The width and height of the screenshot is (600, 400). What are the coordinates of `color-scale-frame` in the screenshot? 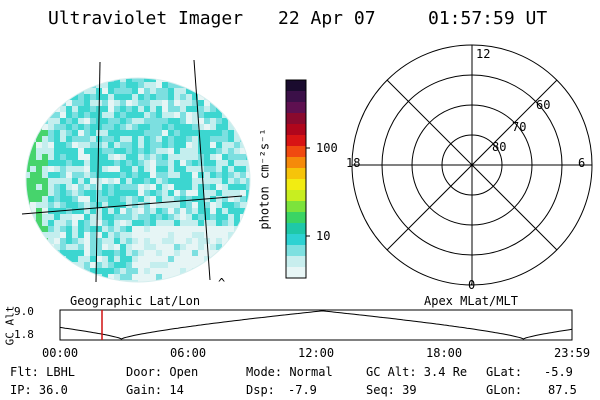 It's located at (296, 179).